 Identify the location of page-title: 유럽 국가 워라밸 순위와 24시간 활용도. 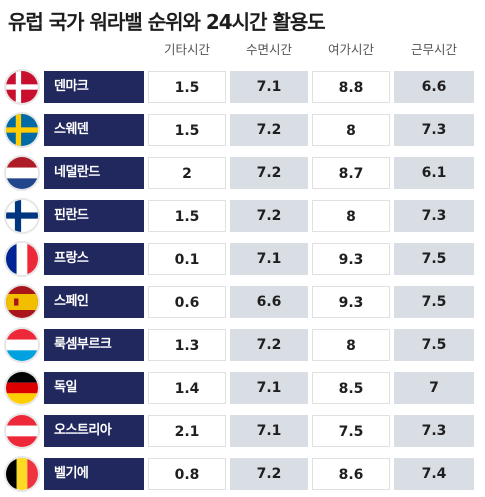
(167, 22).